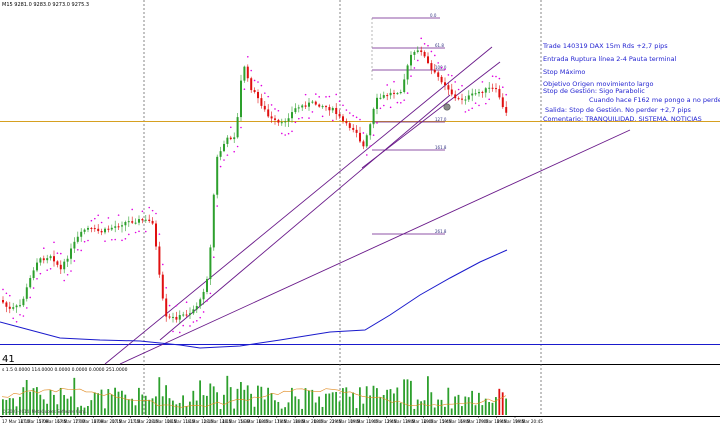 Image resolution: width=720 pixels, height=426 pixels. What do you see at coordinates (474, 421) in the screenshot?
I see `time-axis-label: 19 Mar 17:45` at bounding box center [474, 421].